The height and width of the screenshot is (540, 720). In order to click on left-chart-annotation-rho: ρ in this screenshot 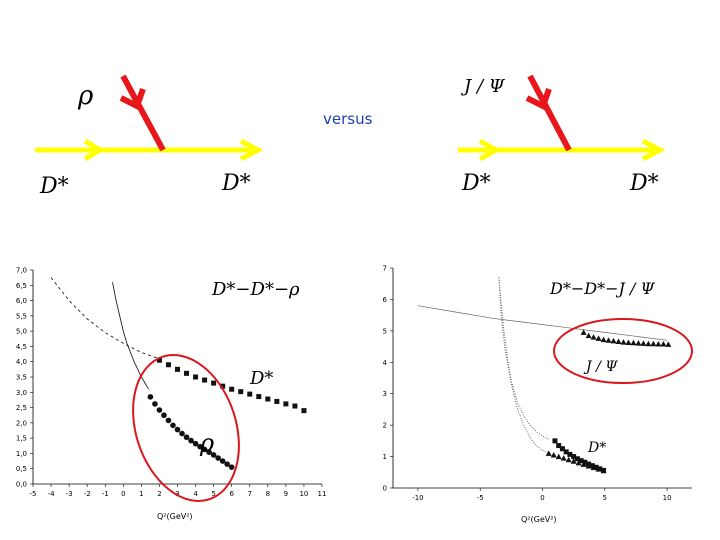, I will do `click(206, 443)`.